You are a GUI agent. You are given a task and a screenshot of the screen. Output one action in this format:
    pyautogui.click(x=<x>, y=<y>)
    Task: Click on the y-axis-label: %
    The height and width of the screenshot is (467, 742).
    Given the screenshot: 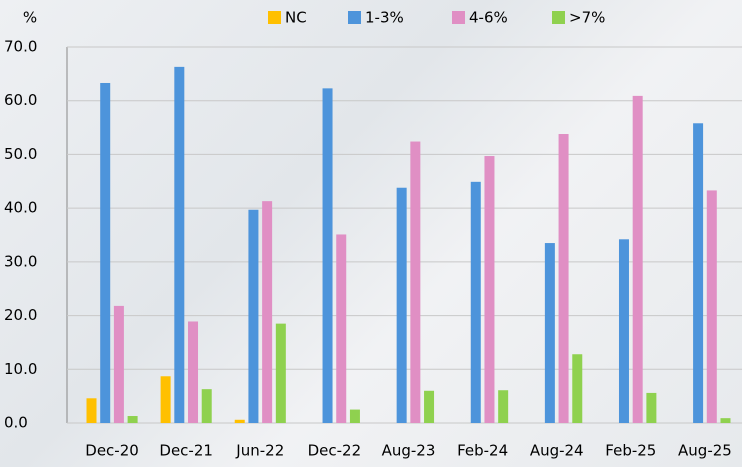 What is the action you would take?
    pyautogui.click(x=30, y=18)
    